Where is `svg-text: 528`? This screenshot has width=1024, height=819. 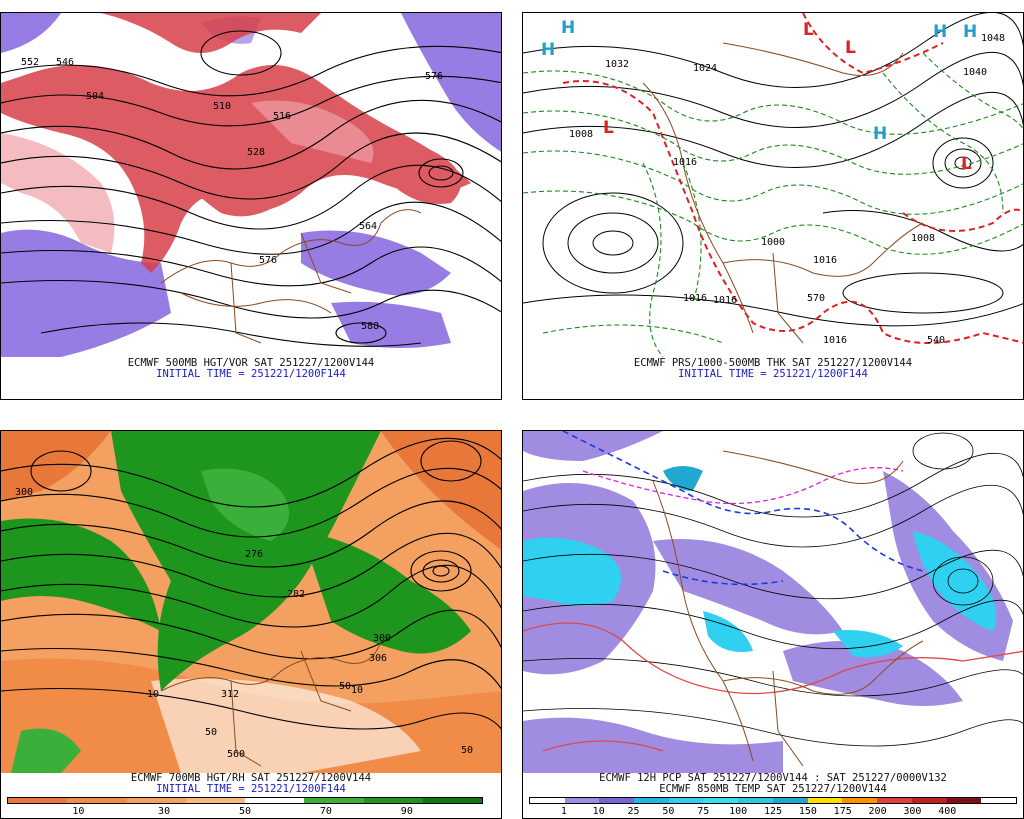 svg-text: 528 is located at coordinates (256, 152).